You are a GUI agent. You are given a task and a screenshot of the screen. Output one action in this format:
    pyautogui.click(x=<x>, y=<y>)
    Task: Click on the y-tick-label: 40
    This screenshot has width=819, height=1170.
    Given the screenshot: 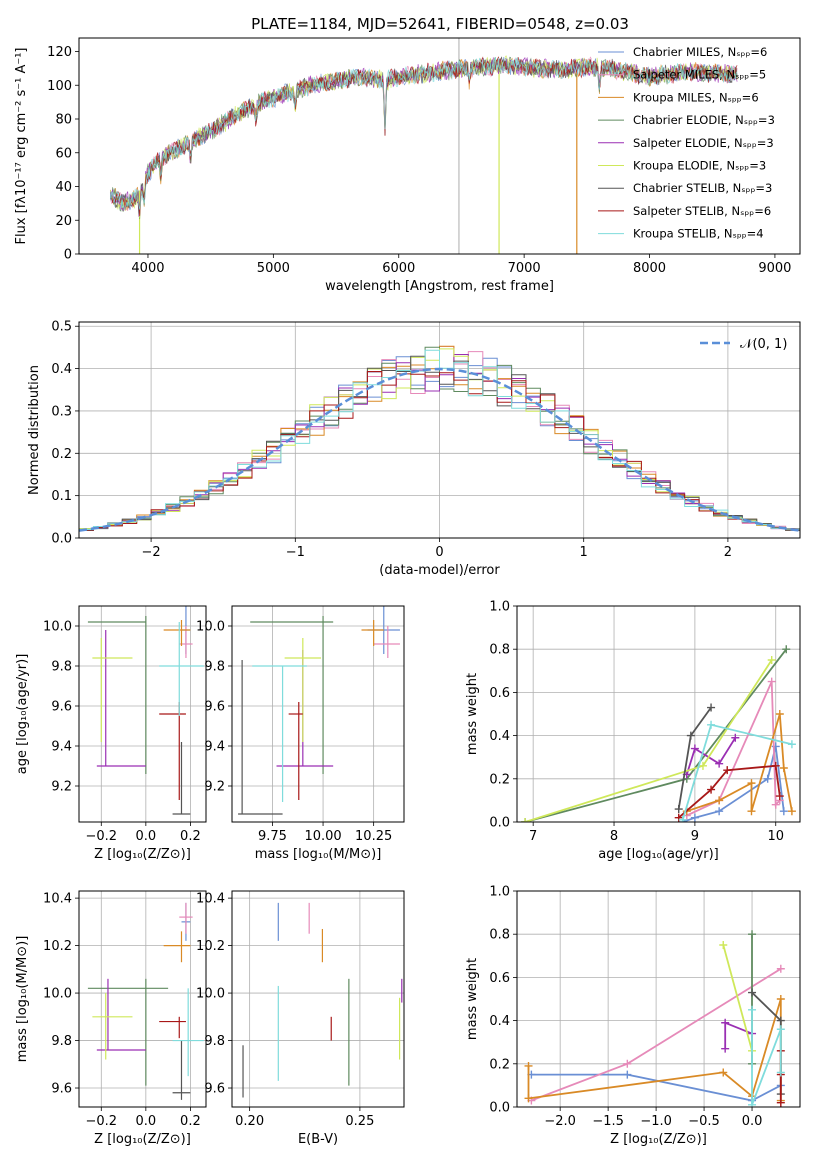 What is the action you would take?
    pyautogui.click(x=63, y=187)
    